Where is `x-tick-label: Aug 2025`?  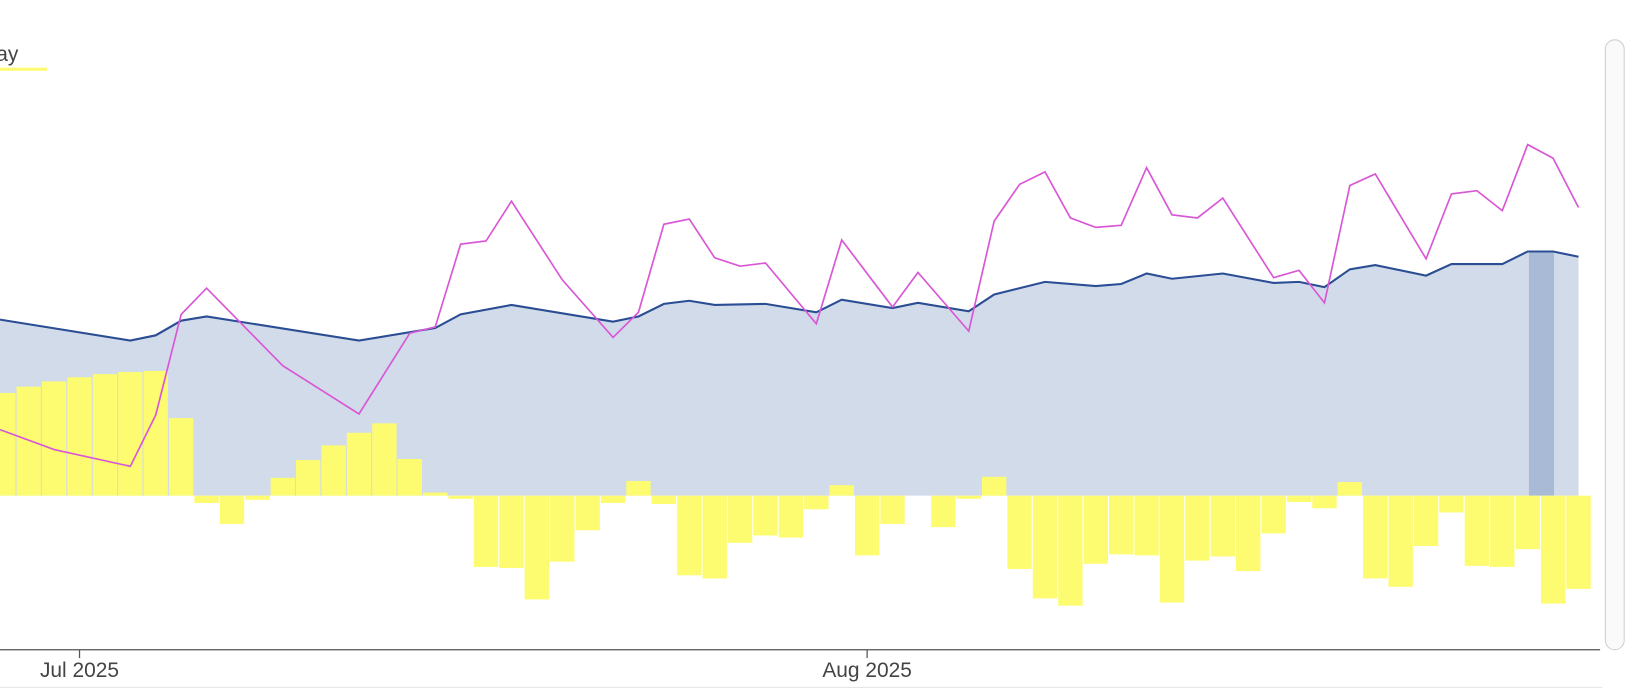
x-tick-label: Aug 2025 is located at coordinates (867, 670).